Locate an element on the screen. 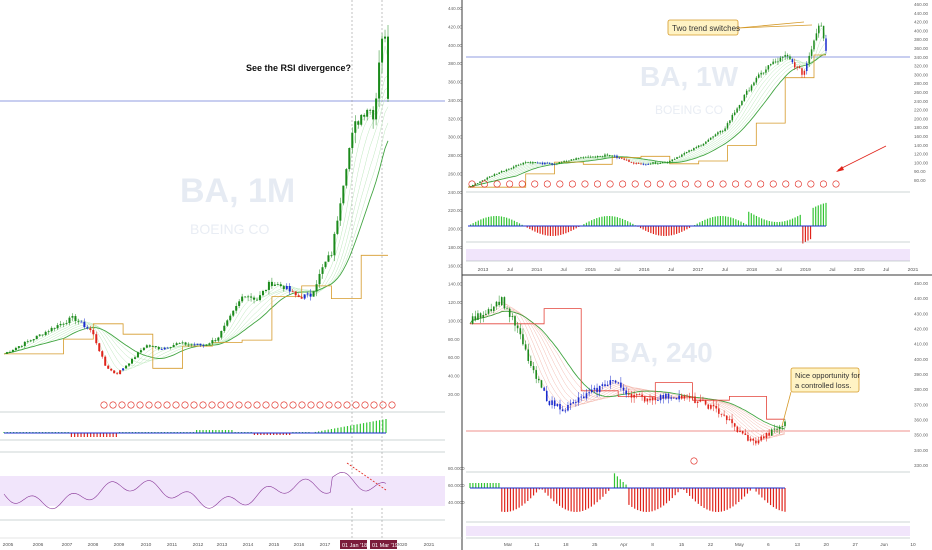  h4-time-tick: 15 is located at coordinates (682, 545).